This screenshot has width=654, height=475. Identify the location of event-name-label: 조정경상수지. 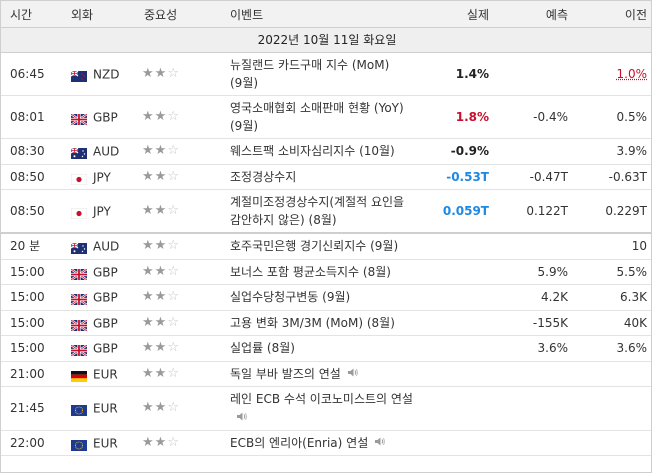
(263, 176).